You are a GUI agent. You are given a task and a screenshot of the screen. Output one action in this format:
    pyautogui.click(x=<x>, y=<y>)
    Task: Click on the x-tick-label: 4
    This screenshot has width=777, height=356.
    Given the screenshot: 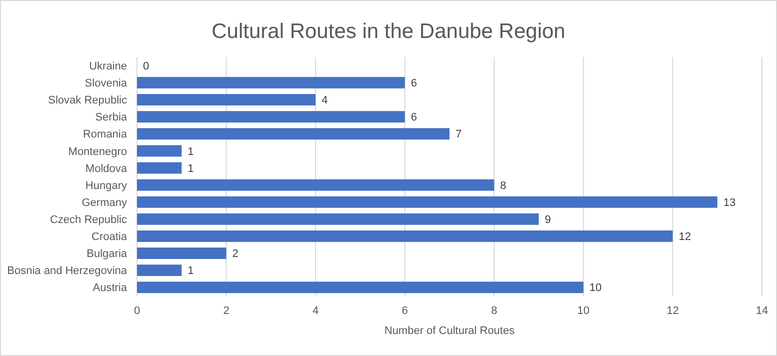 What is the action you would take?
    pyautogui.click(x=315, y=311)
    